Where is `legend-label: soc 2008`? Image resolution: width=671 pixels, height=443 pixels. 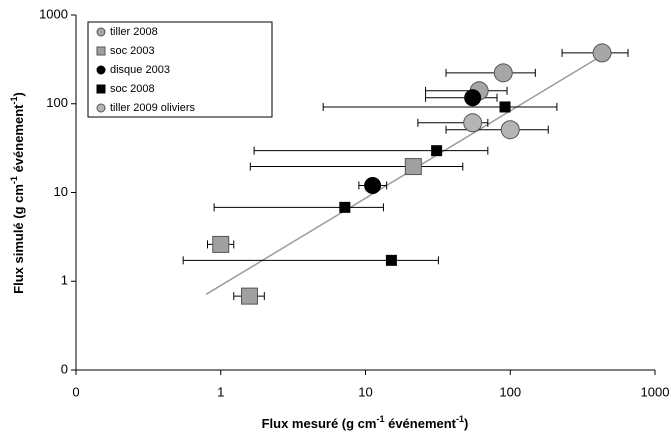 legend-label: soc 2008 is located at coordinates (132, 89).